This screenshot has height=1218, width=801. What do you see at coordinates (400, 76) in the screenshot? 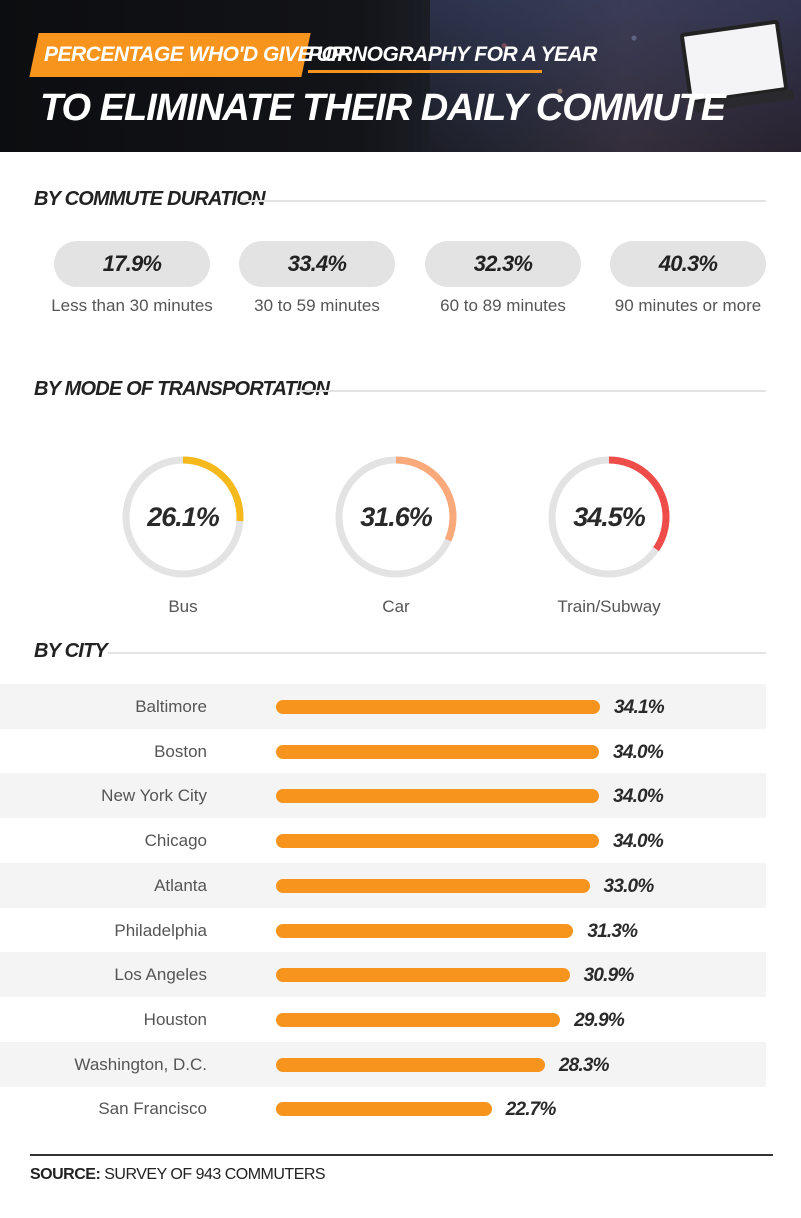
I see `header-banner` at bounding box center [400, 76].